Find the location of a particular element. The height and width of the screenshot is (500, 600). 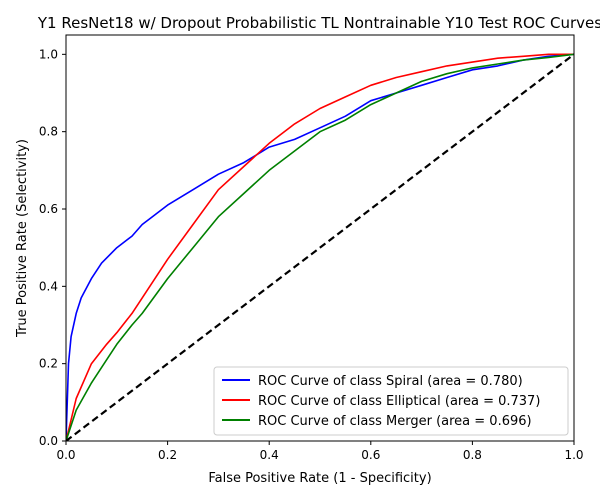

y-tick-label: 0.4 is located at coordinates (48, 286).